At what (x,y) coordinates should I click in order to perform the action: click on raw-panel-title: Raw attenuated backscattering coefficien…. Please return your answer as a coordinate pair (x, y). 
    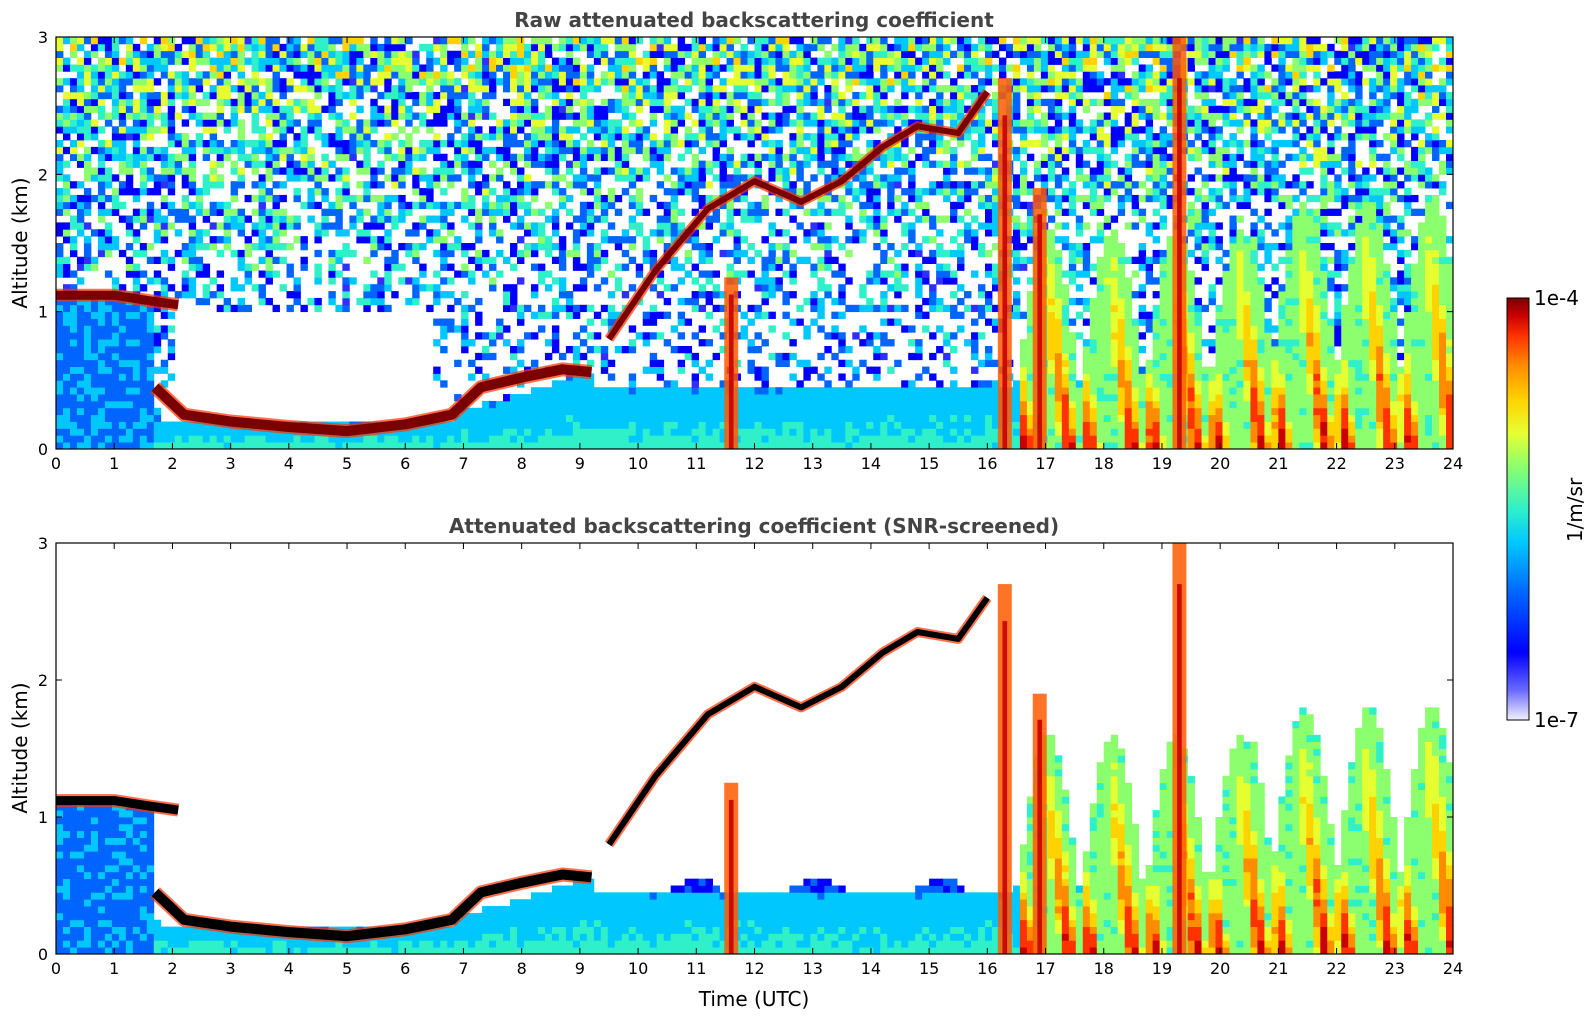
    Looking at the image, I should click on (754, 20).